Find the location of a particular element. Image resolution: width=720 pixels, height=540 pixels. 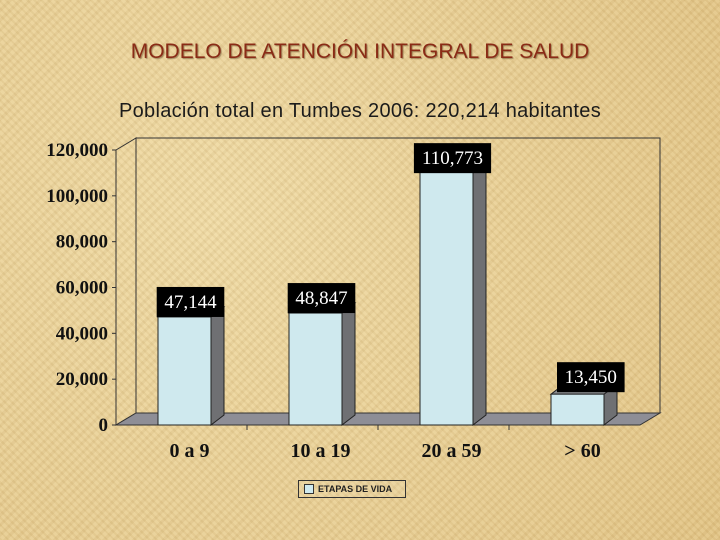

legend-swatch is located at coordinates (309, 489).